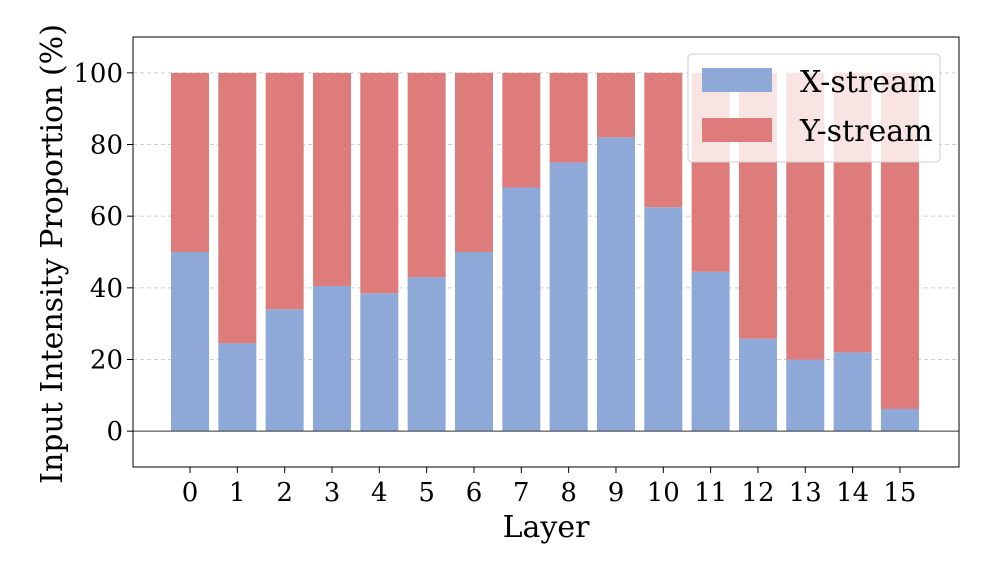  What do you see at coordinates (190, 493) in the screenshot?
I see `x-tick-label-0: 0` at bounding box center [190, 493].